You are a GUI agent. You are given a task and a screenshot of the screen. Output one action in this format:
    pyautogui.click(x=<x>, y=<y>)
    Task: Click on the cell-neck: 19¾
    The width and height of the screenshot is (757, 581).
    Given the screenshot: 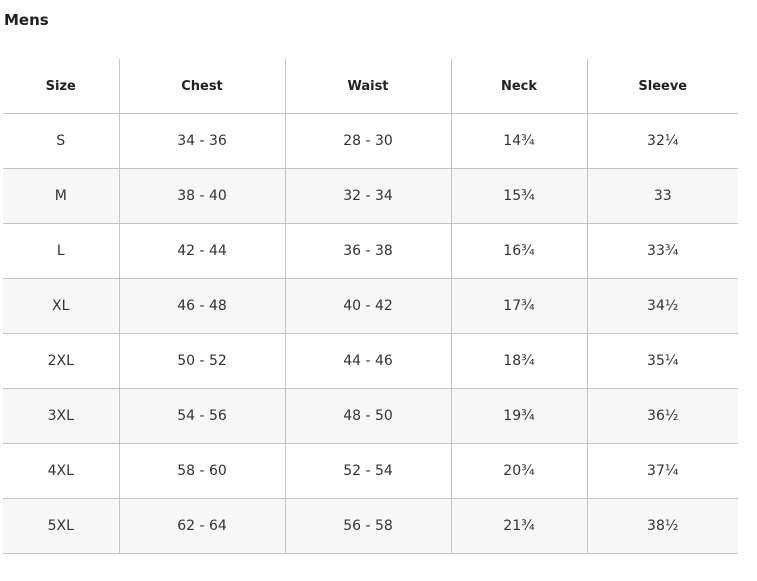 What is the action you would take?
    pyautogui.click(x=518, y=416)
    